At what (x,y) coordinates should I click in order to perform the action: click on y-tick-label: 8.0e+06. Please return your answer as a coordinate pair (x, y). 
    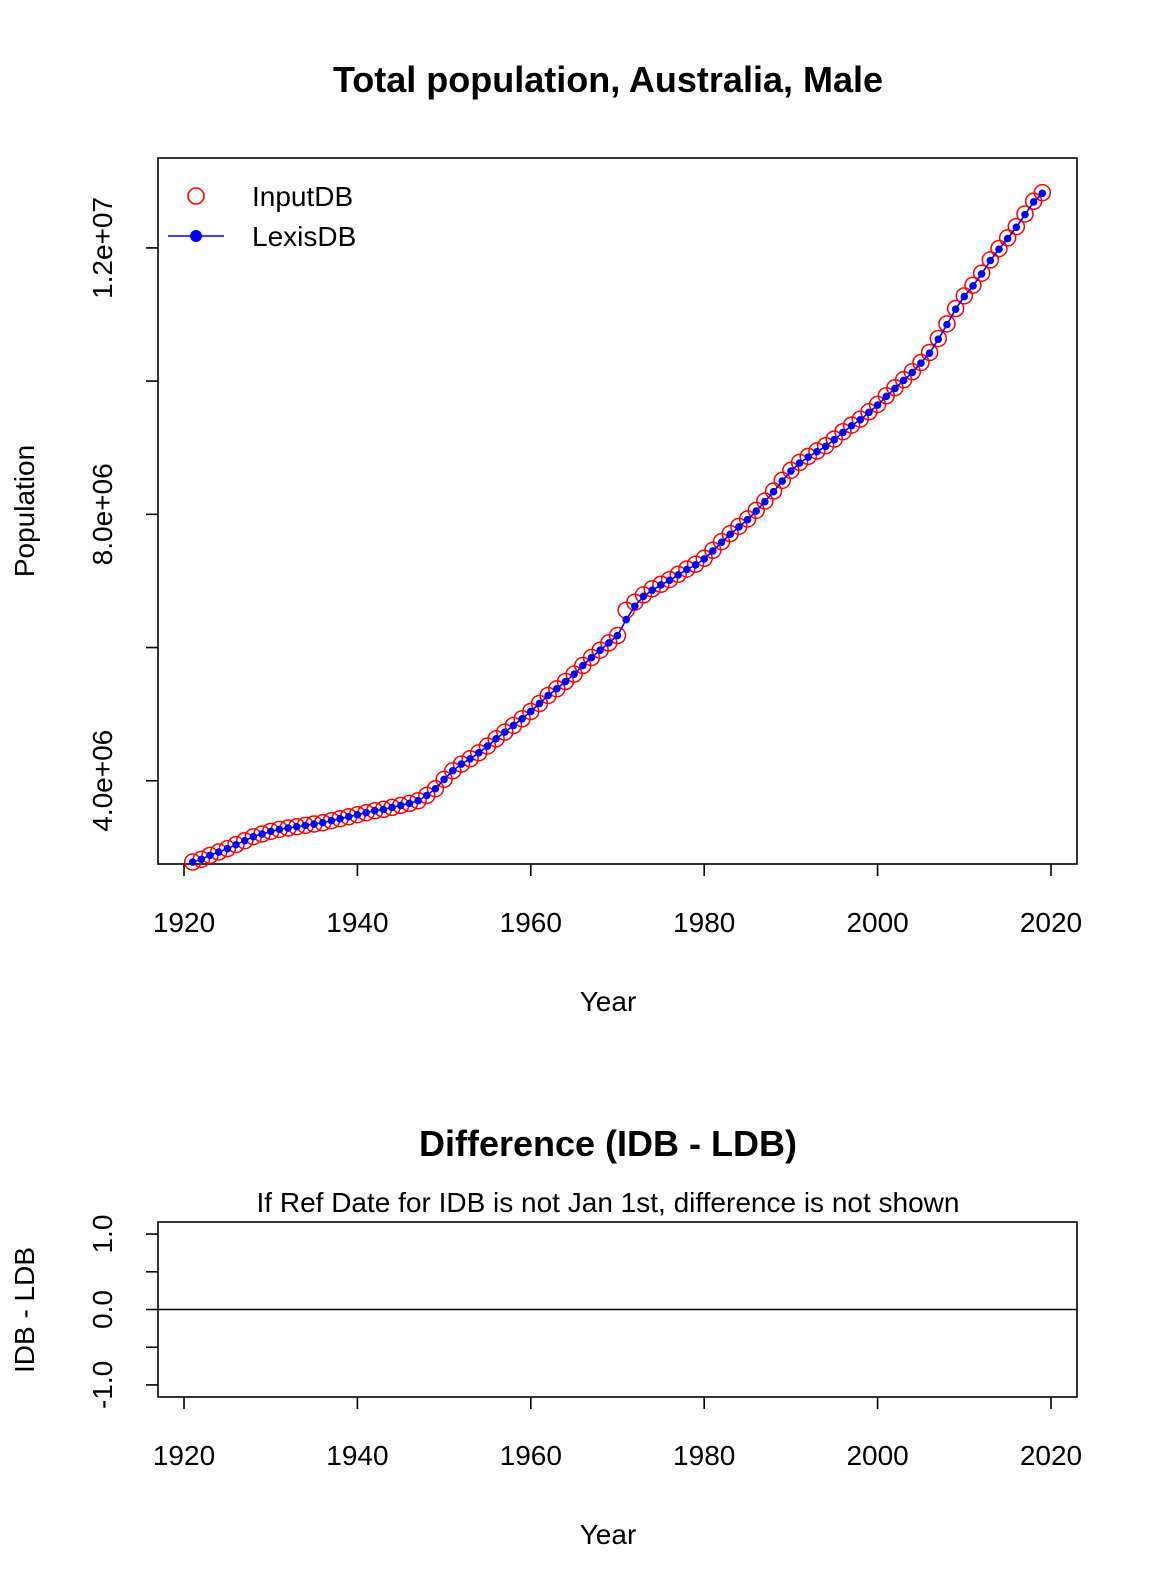
    Looking at the image, I should click on (102, 514).